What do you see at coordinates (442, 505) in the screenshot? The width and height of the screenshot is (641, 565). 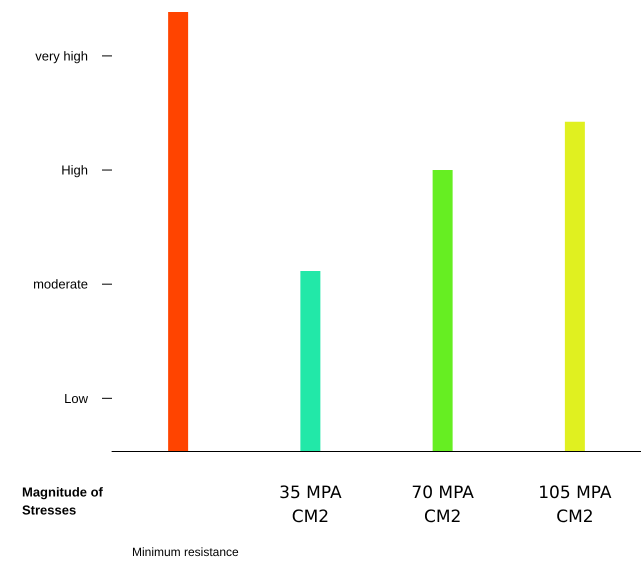 I see `x-tick-label: 70 MPA CM2` at bounding box center [442, 505].